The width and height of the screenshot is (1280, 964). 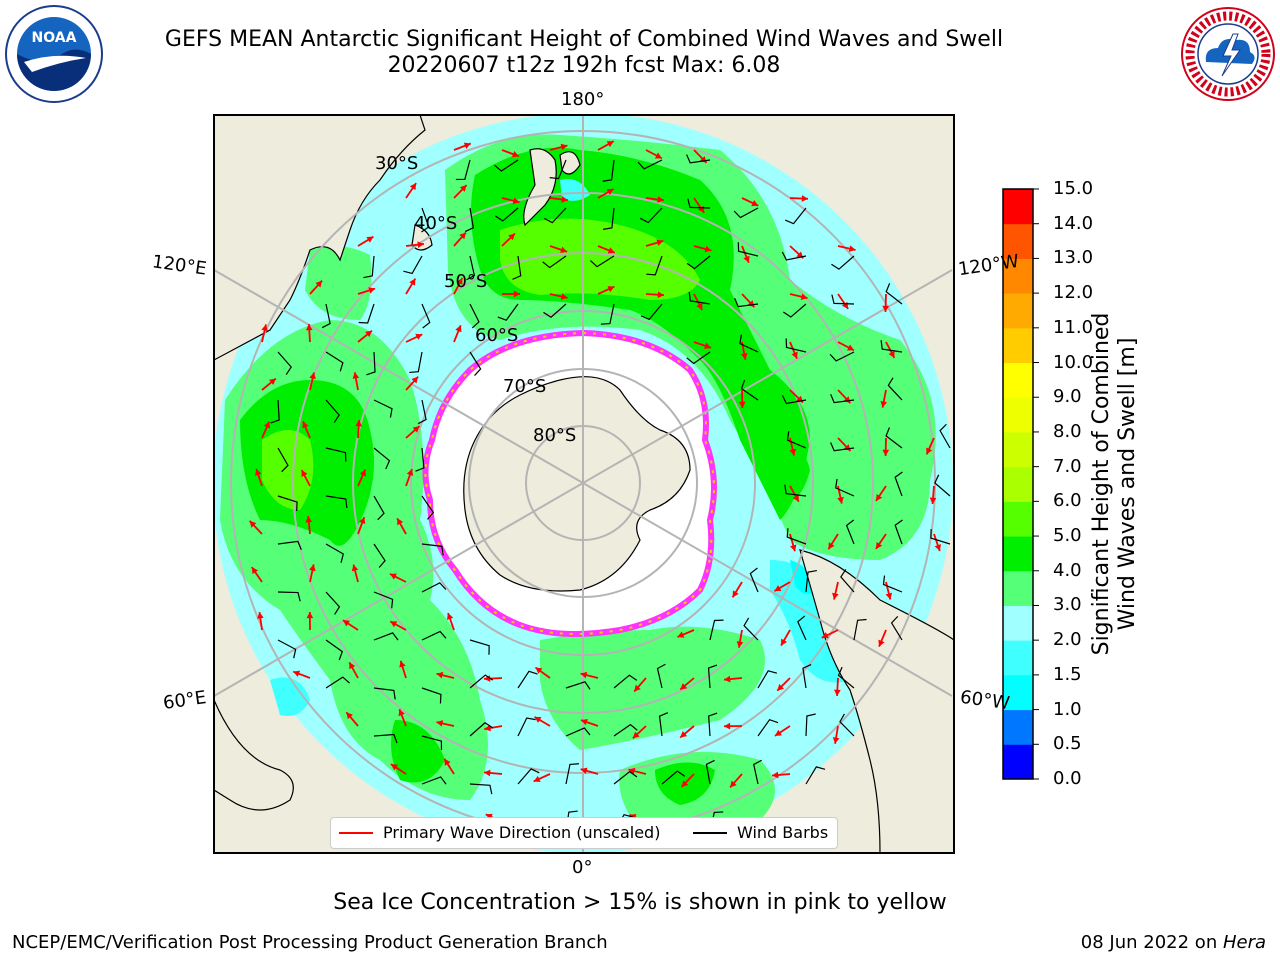 What do you see at coordinates (582, 99) in the screenshot?
I see `lon-label-180: 180°` at bounding box center [582, 99].